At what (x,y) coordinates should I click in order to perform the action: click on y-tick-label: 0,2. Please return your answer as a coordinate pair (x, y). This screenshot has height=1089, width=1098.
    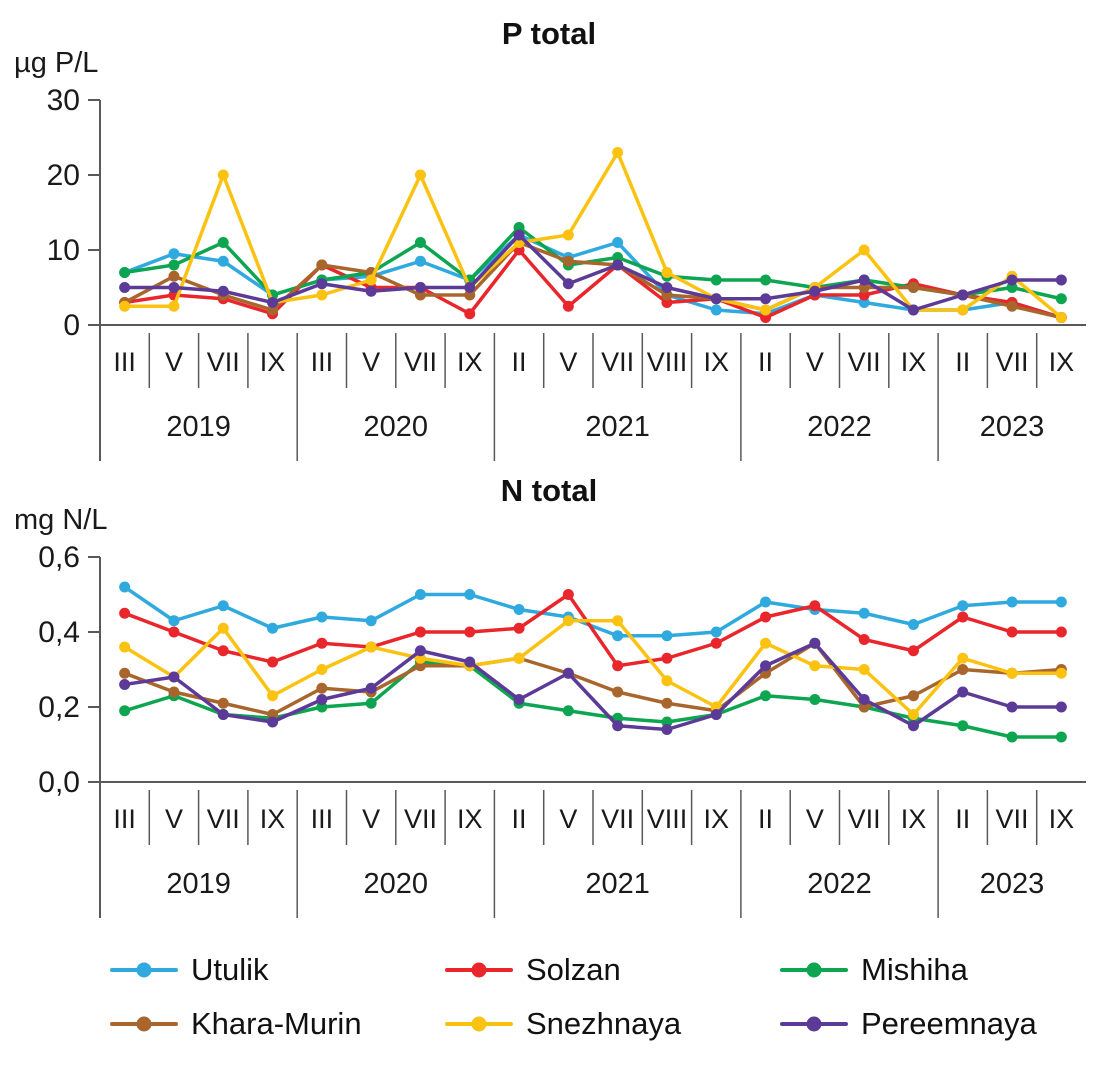
    Looking at the image, I should click on (59, 707).